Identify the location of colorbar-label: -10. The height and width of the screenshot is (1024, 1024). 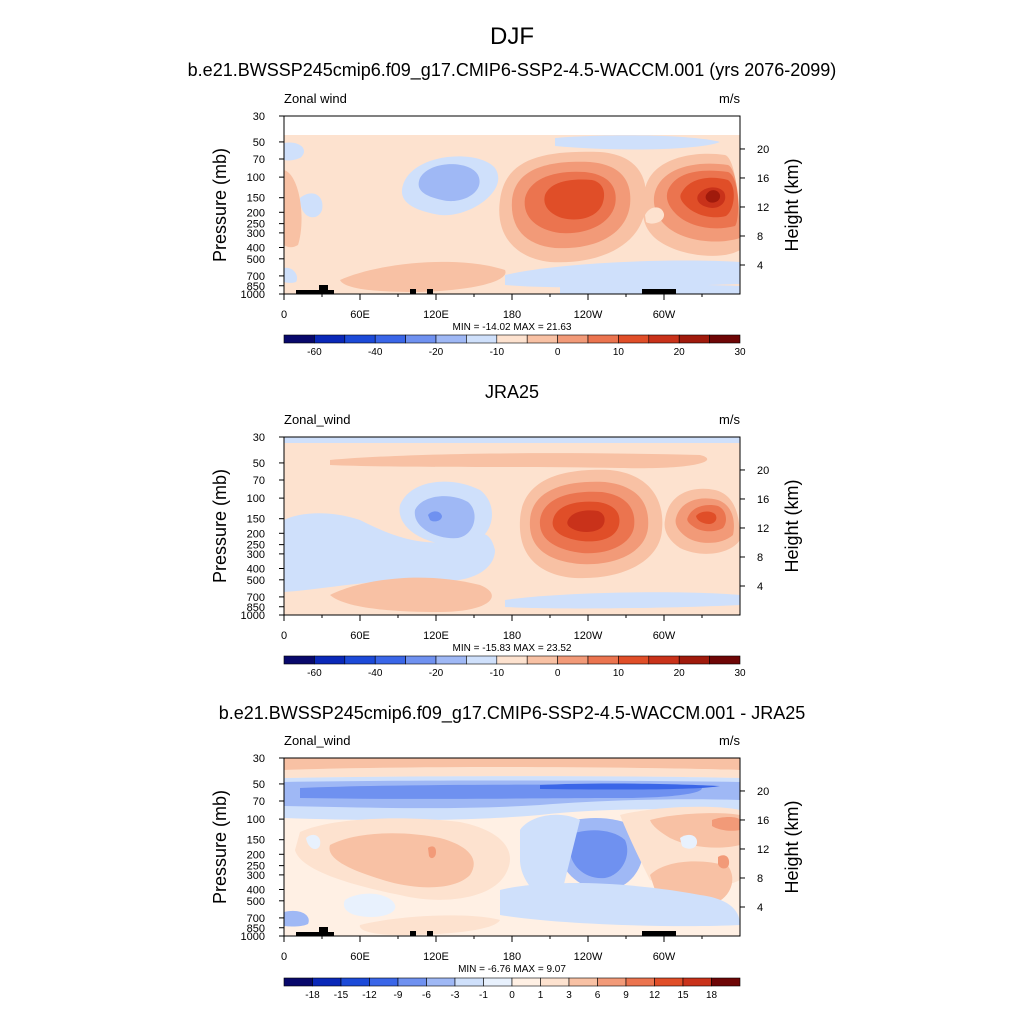
(497, 352).